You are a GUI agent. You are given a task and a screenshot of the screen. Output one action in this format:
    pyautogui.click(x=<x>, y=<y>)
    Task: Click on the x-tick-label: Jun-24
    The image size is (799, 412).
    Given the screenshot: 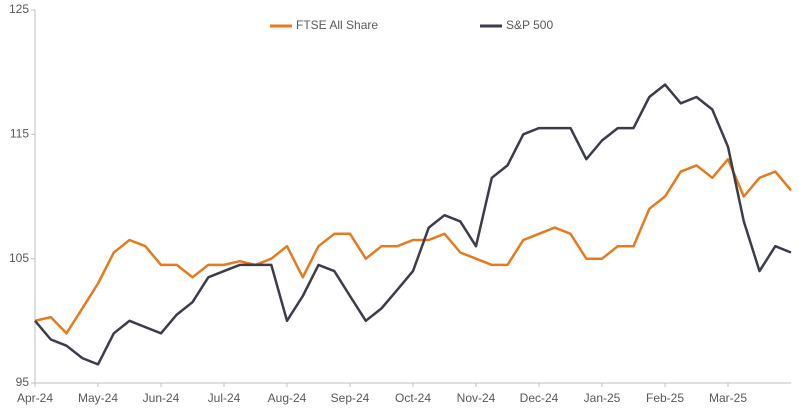 What is the action you would take?
    pyautogui.click(x=161, y=398)
    